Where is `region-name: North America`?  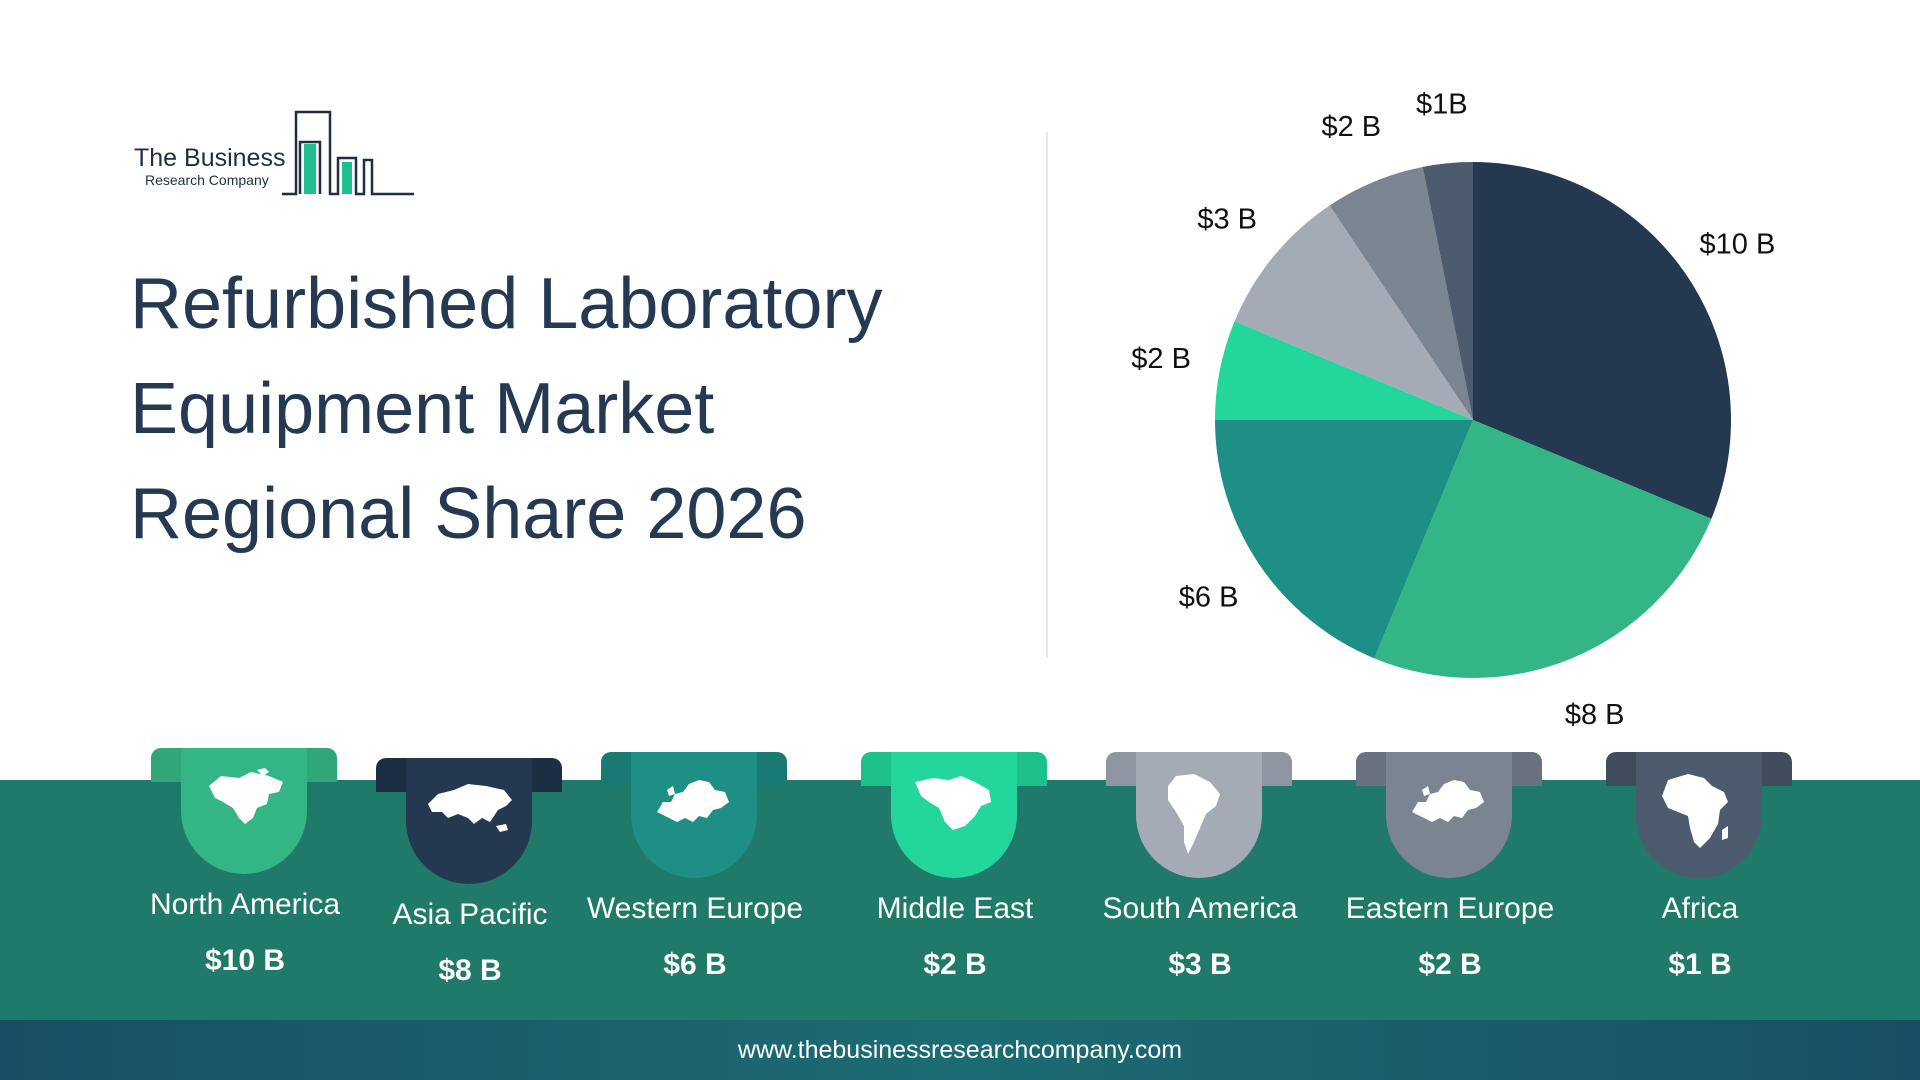 region-name: North America is located at coordinates (245, 904).